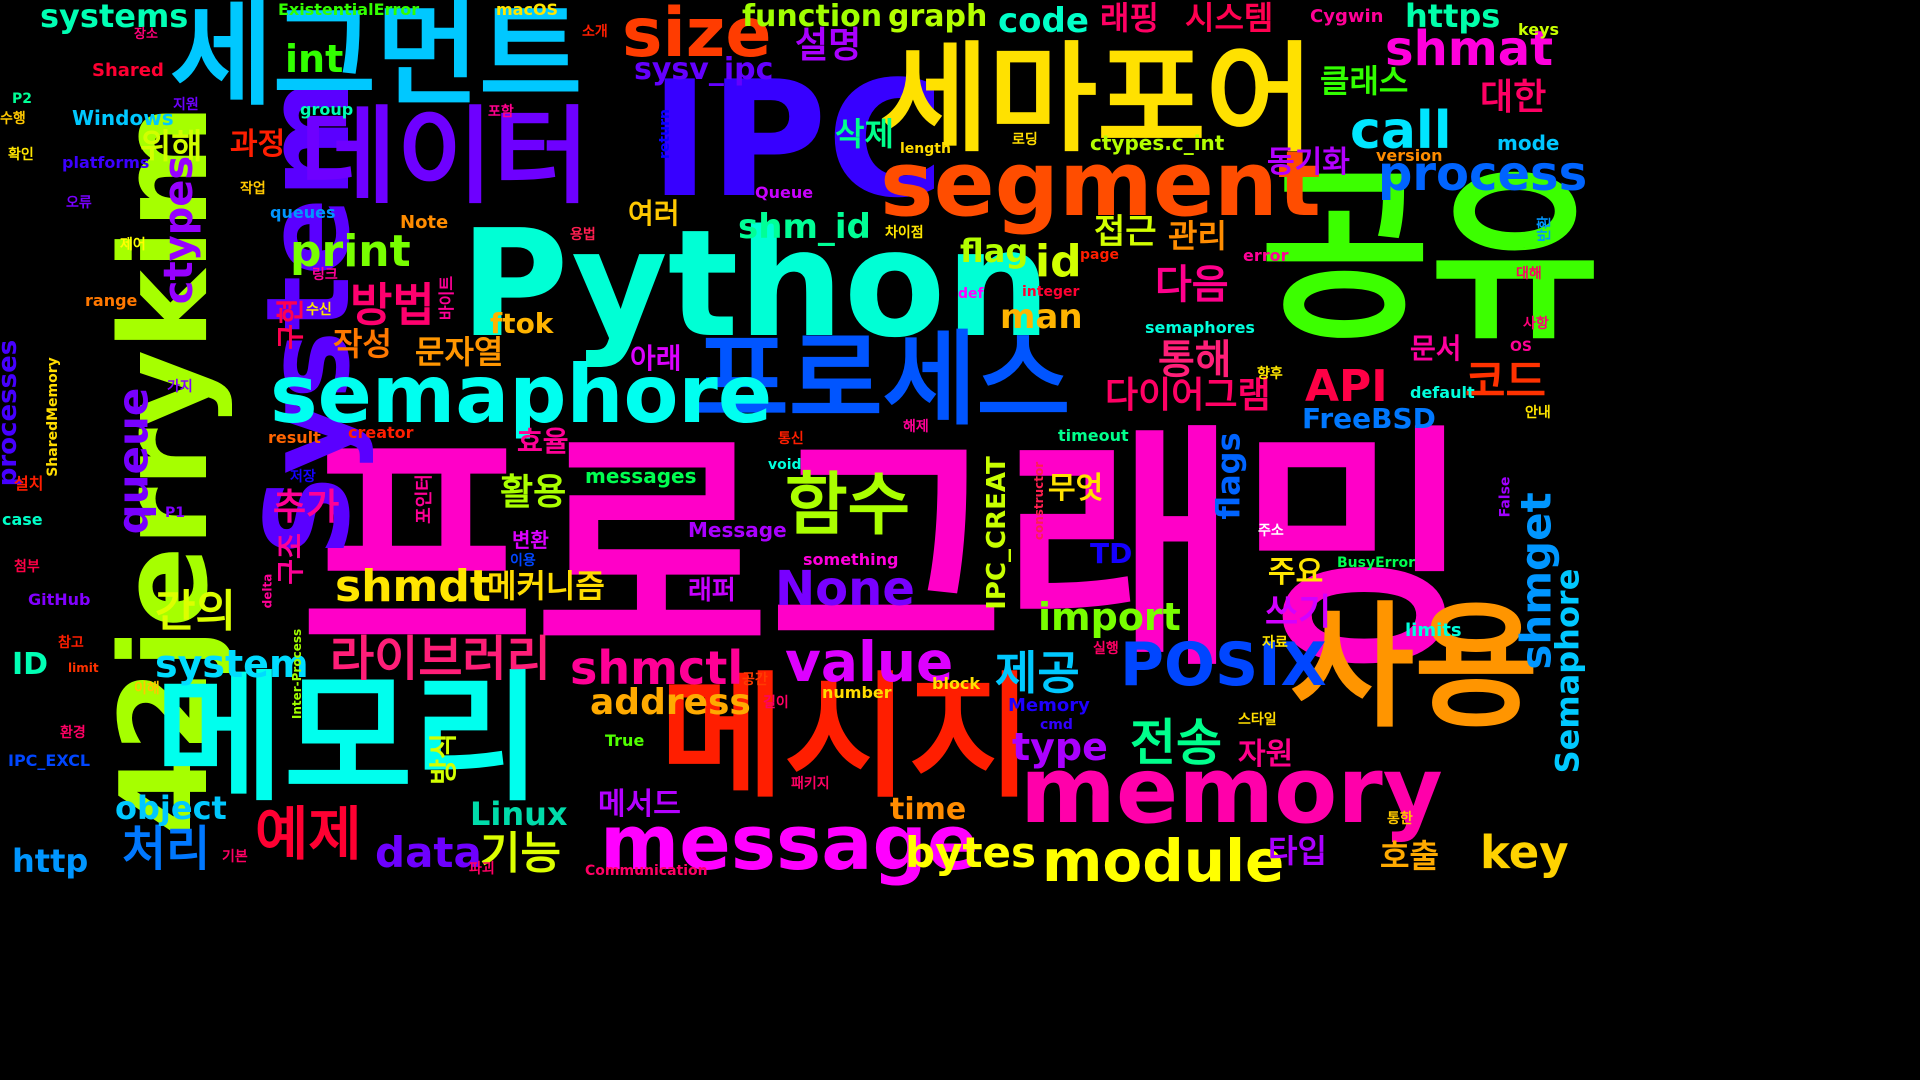 The height and width of the screenshot is (1080, 1920). What do you see at coordinates (482, 869) in the screenshot?
I see `word-180: 파괴` at bounding box center [482, 869].